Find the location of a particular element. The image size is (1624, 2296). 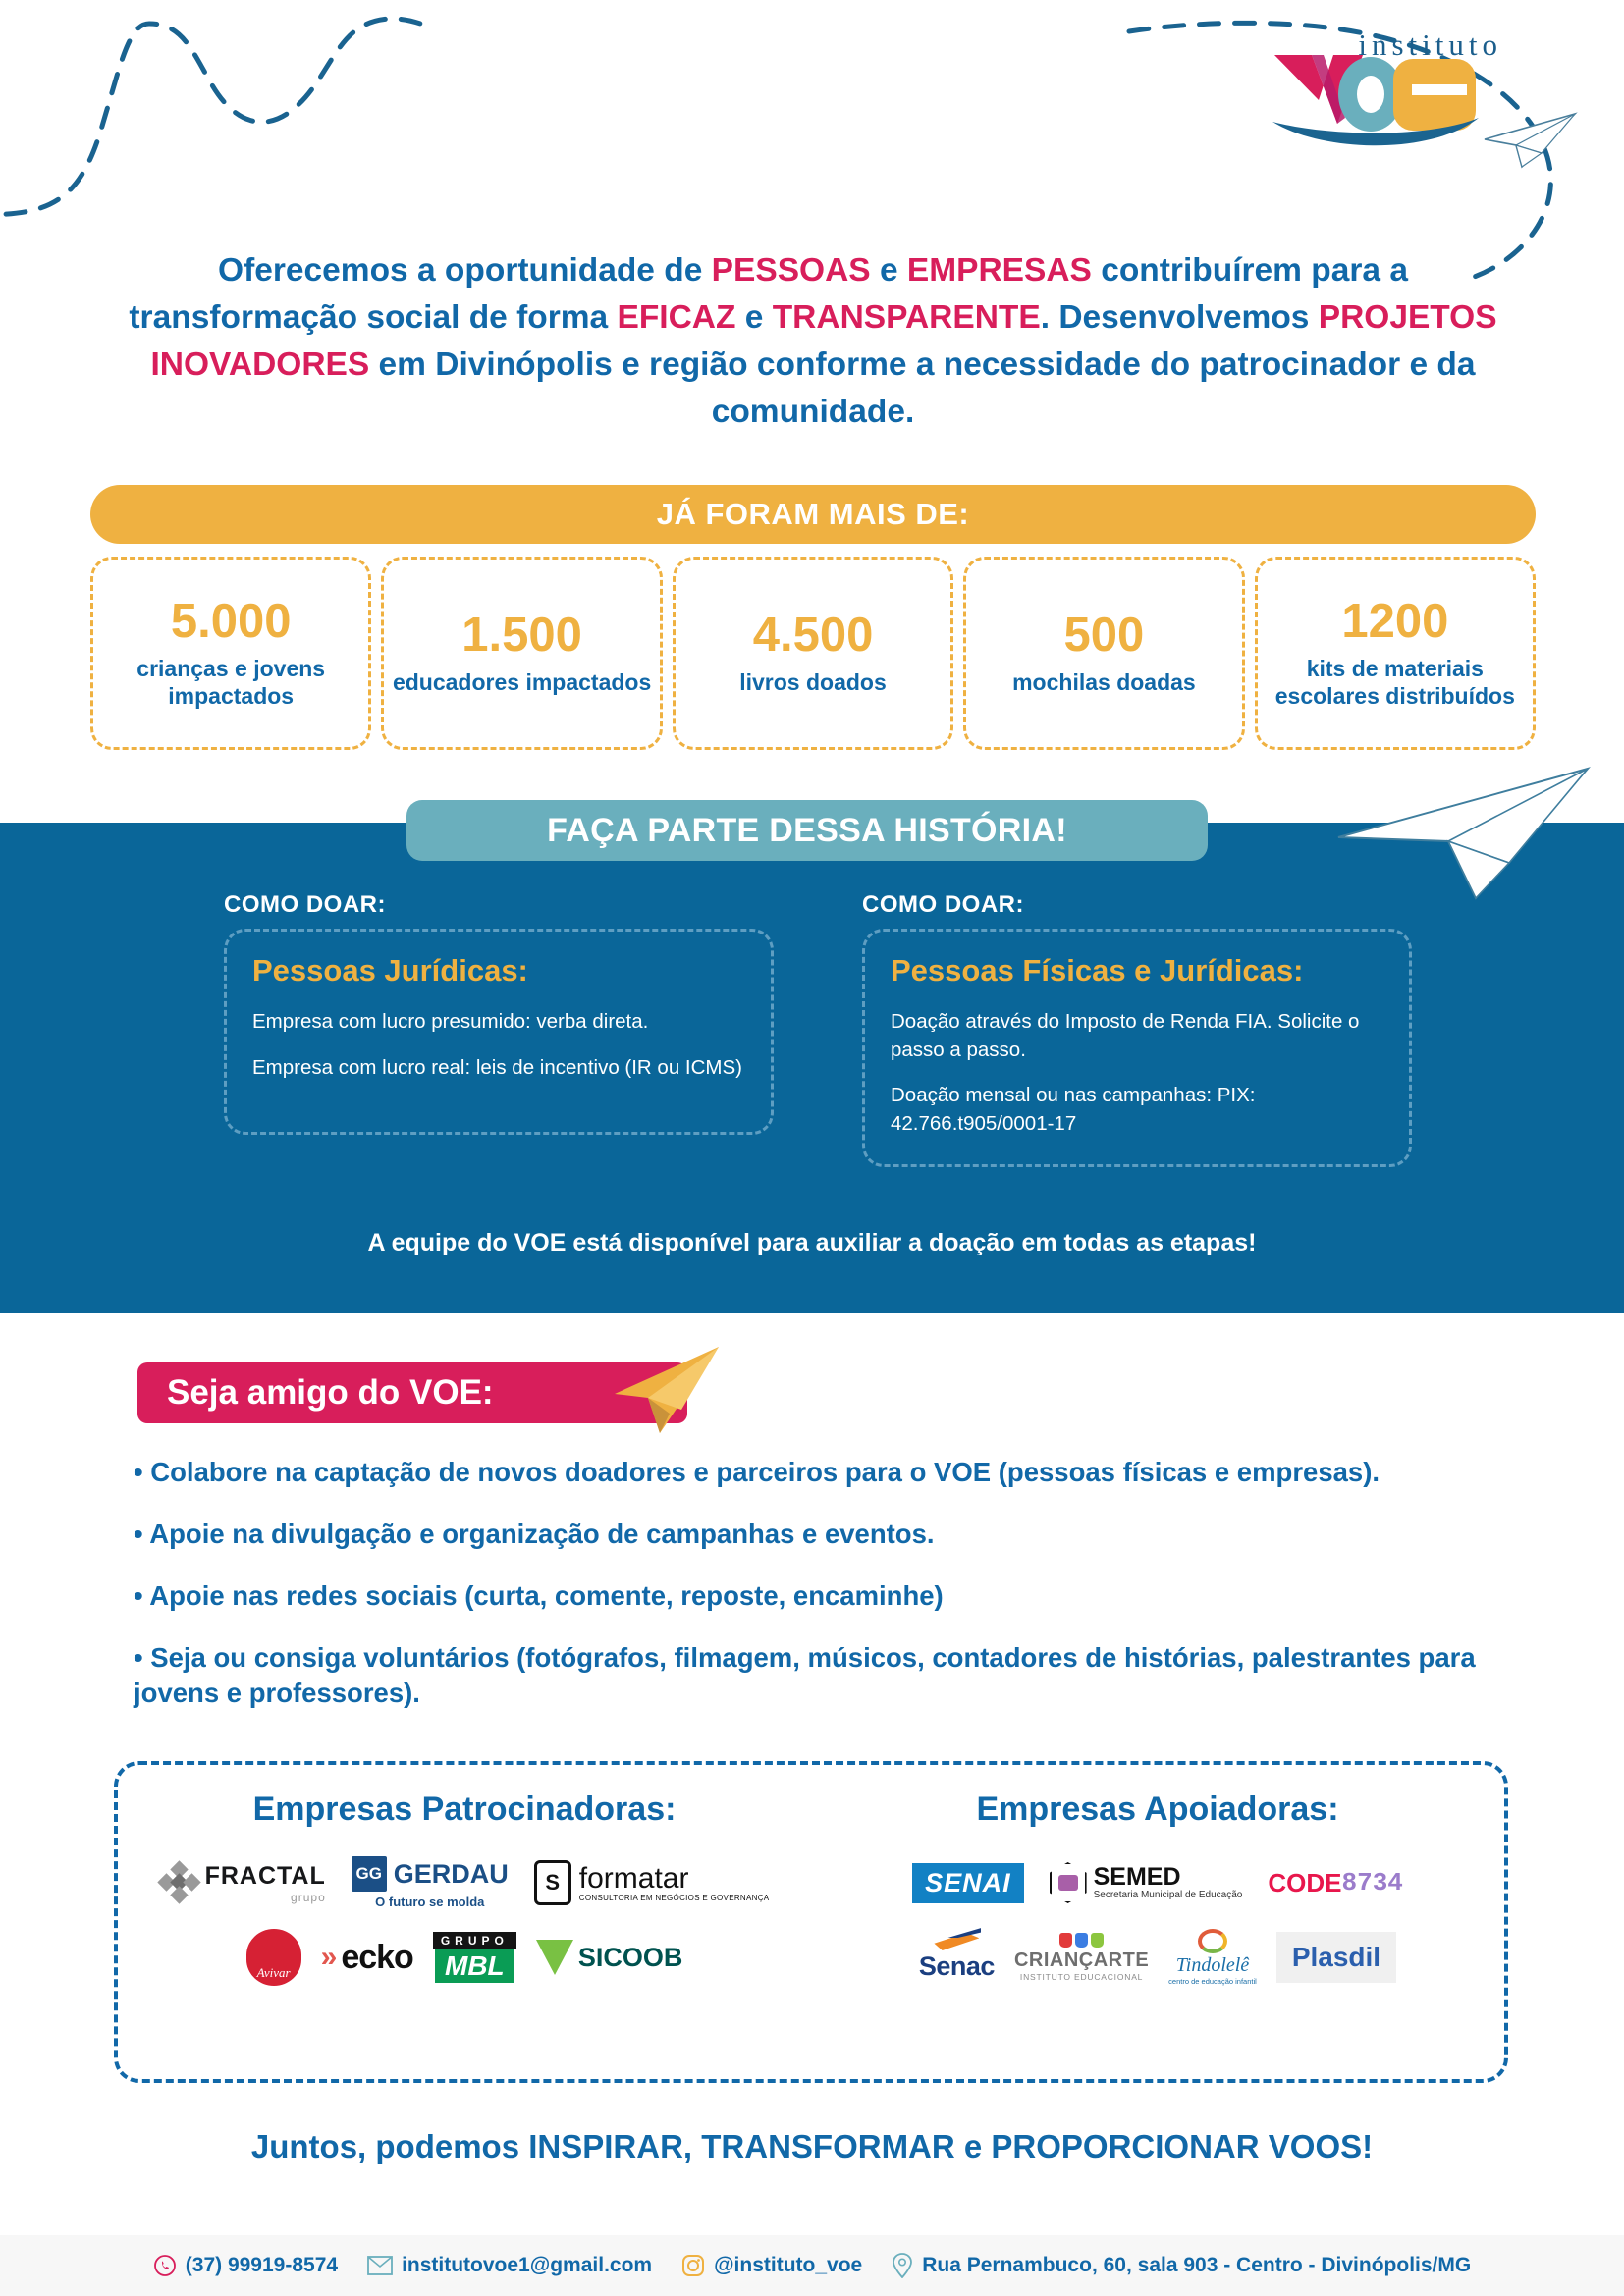

stat-label: crianças e jovens impactados is located at coordinates (231, 682).